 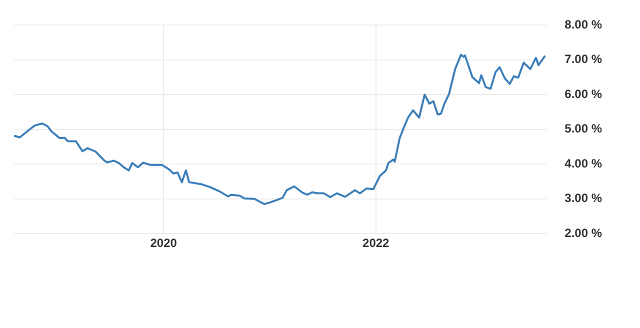 What do you see at coordinates (583, 198) in the screenshot?
I see `y-tick-label: 3.00 %` at bounding box center [583, 198].